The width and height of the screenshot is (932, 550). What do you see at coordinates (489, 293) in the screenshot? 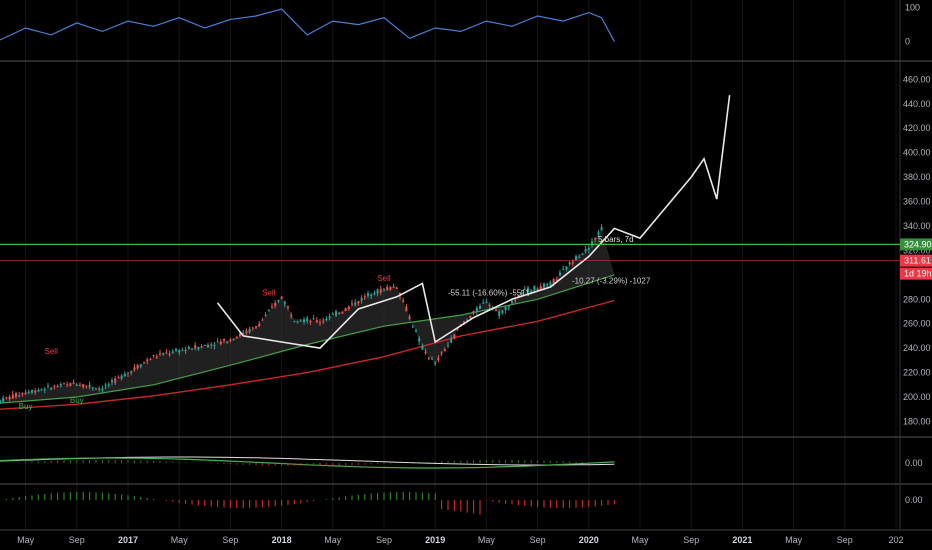
I see `change-annotation: -55.11 (-16.60%) -5511` at bounding box center [489, 293].